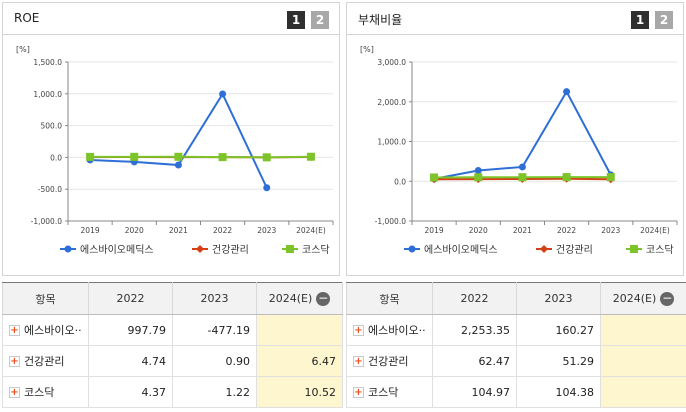  Describe the element at coordinates (474, 361) in the screenshot. I see `value-cell: 62.47` at that location.